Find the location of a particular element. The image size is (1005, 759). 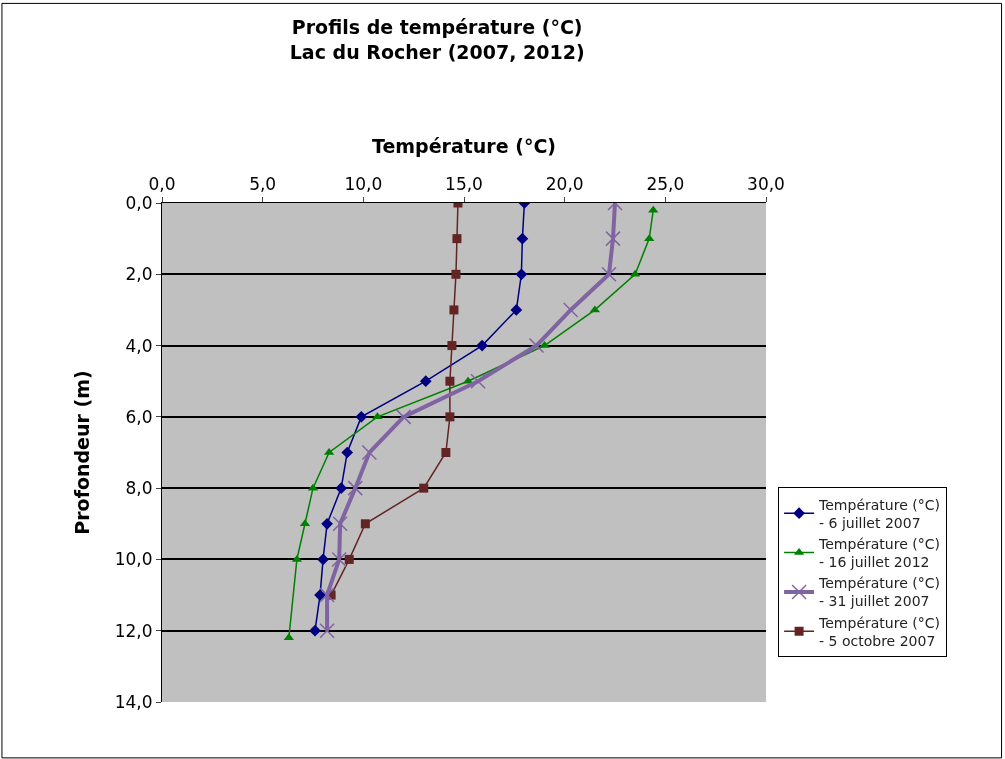

chart-title: Profils de température (°C) Lac du Rocher (2007, 2012) is located at coordinates (437, 39).